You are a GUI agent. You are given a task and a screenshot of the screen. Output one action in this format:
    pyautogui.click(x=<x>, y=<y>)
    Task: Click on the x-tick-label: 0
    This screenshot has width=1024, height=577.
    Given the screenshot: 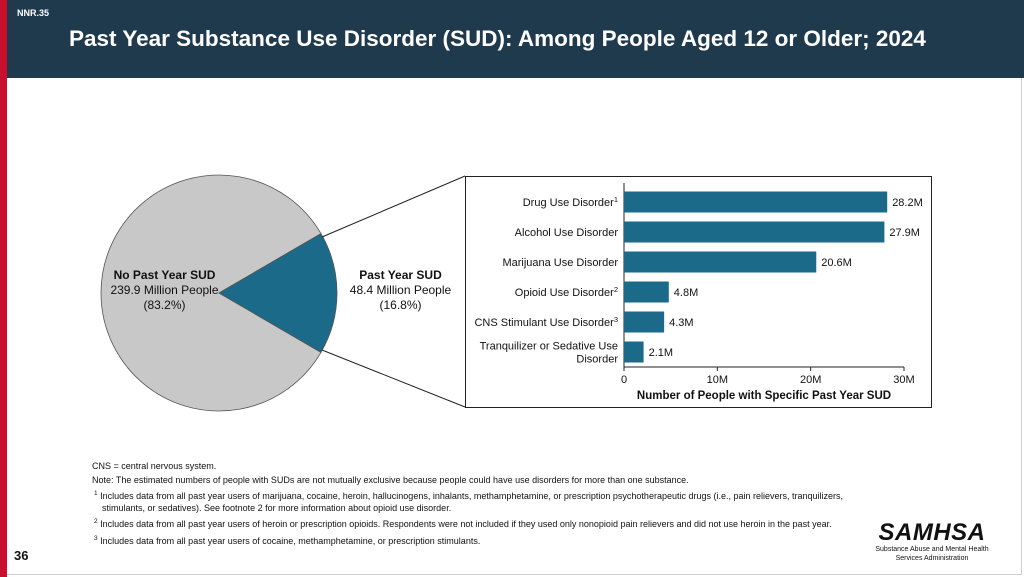 What is the action you would take?
    pyautogui.click(x=624, y=380)
    